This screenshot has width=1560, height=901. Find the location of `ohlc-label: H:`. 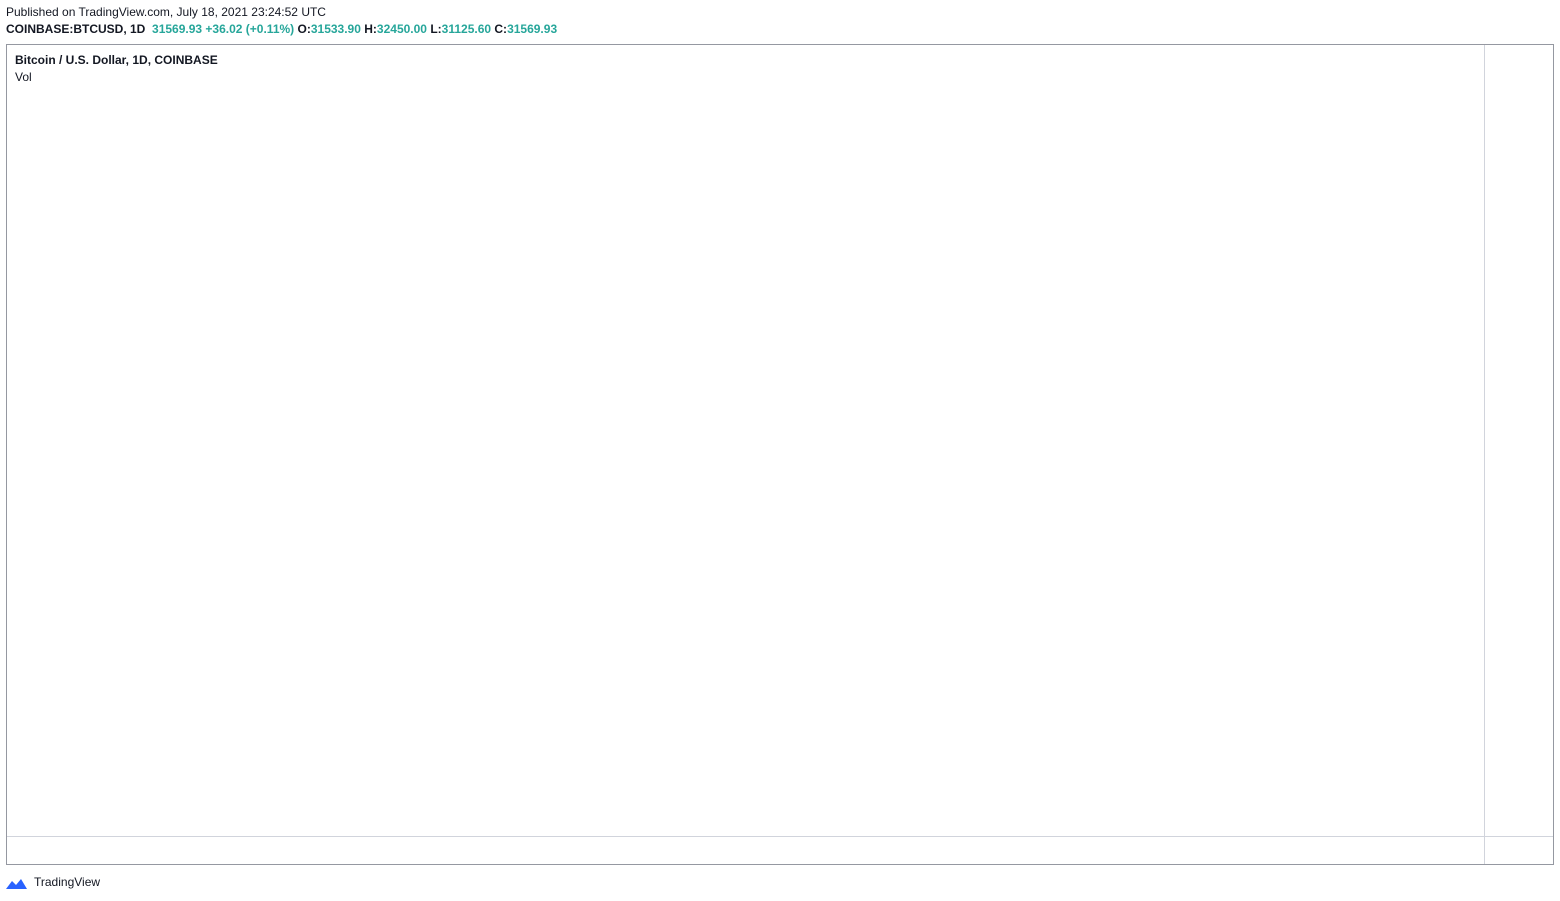

ohlc-label: H: is located at coordinates (370, 29).